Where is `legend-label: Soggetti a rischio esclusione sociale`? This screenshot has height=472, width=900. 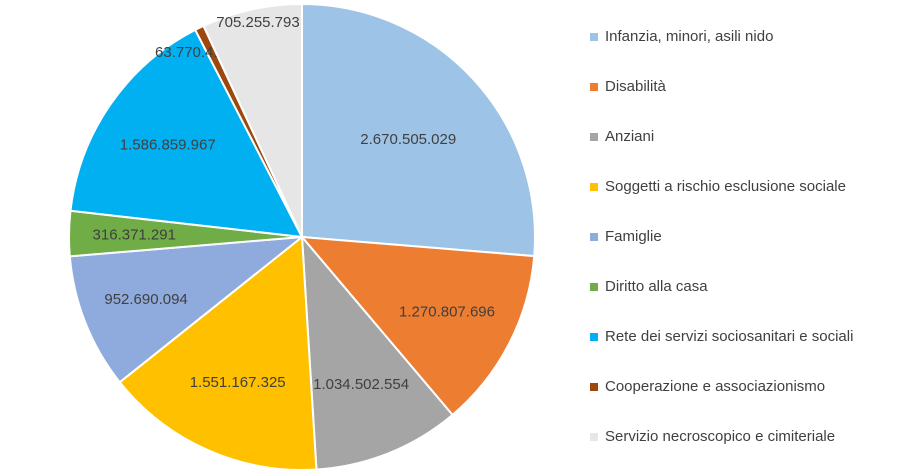
legend-label: Soggetti a rischio esclusione sociale is located at coordinates (725, 186).